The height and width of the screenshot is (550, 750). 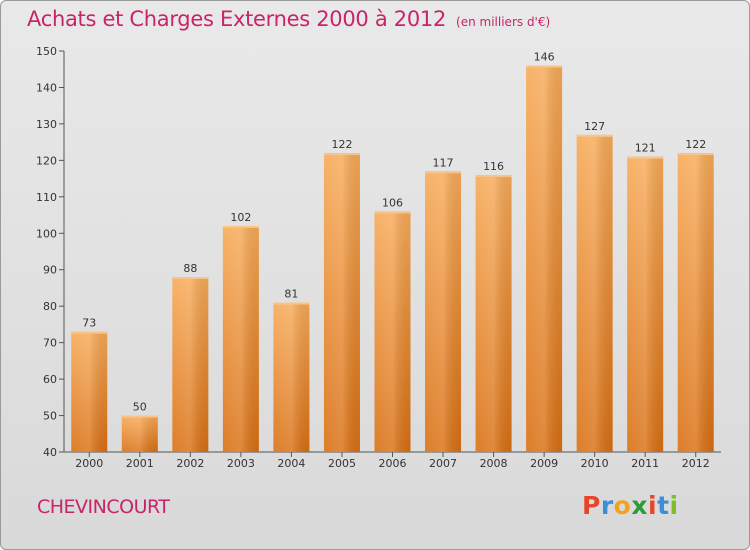 I want to click on x-tick-label: 2005, so click(x=342, y=463).